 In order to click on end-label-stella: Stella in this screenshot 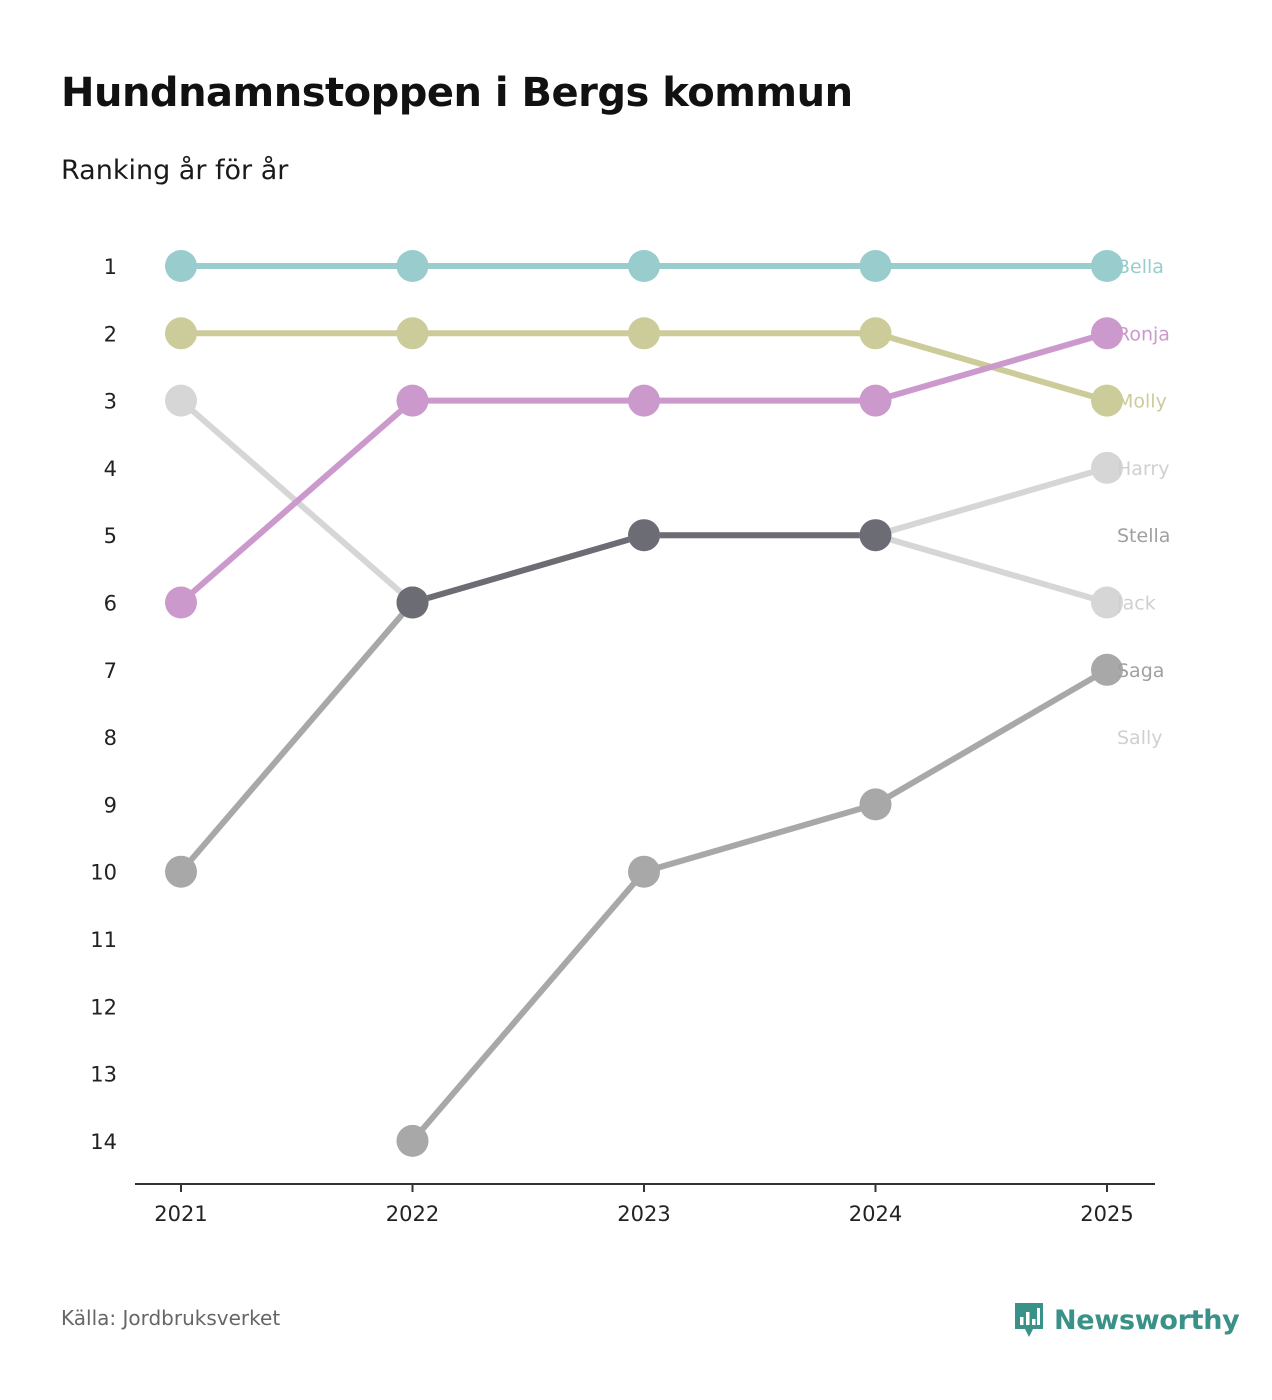, I will do `click(1143, 536)`.